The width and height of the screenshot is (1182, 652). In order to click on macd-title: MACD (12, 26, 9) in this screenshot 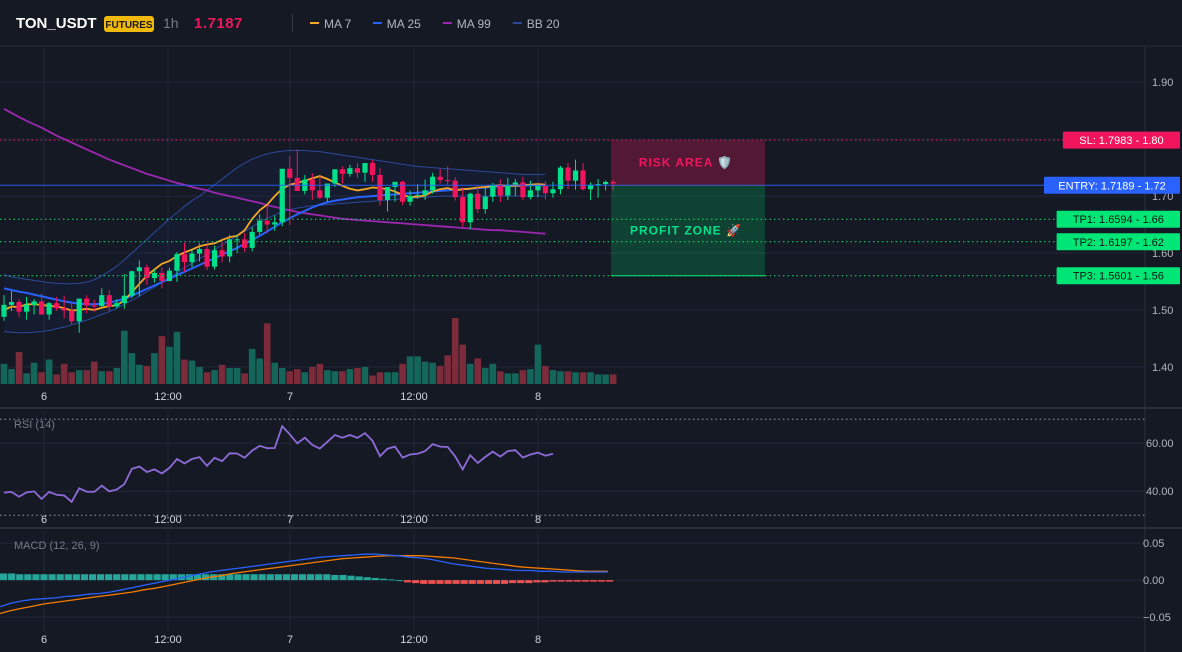, I will do `click(57, 546)`.